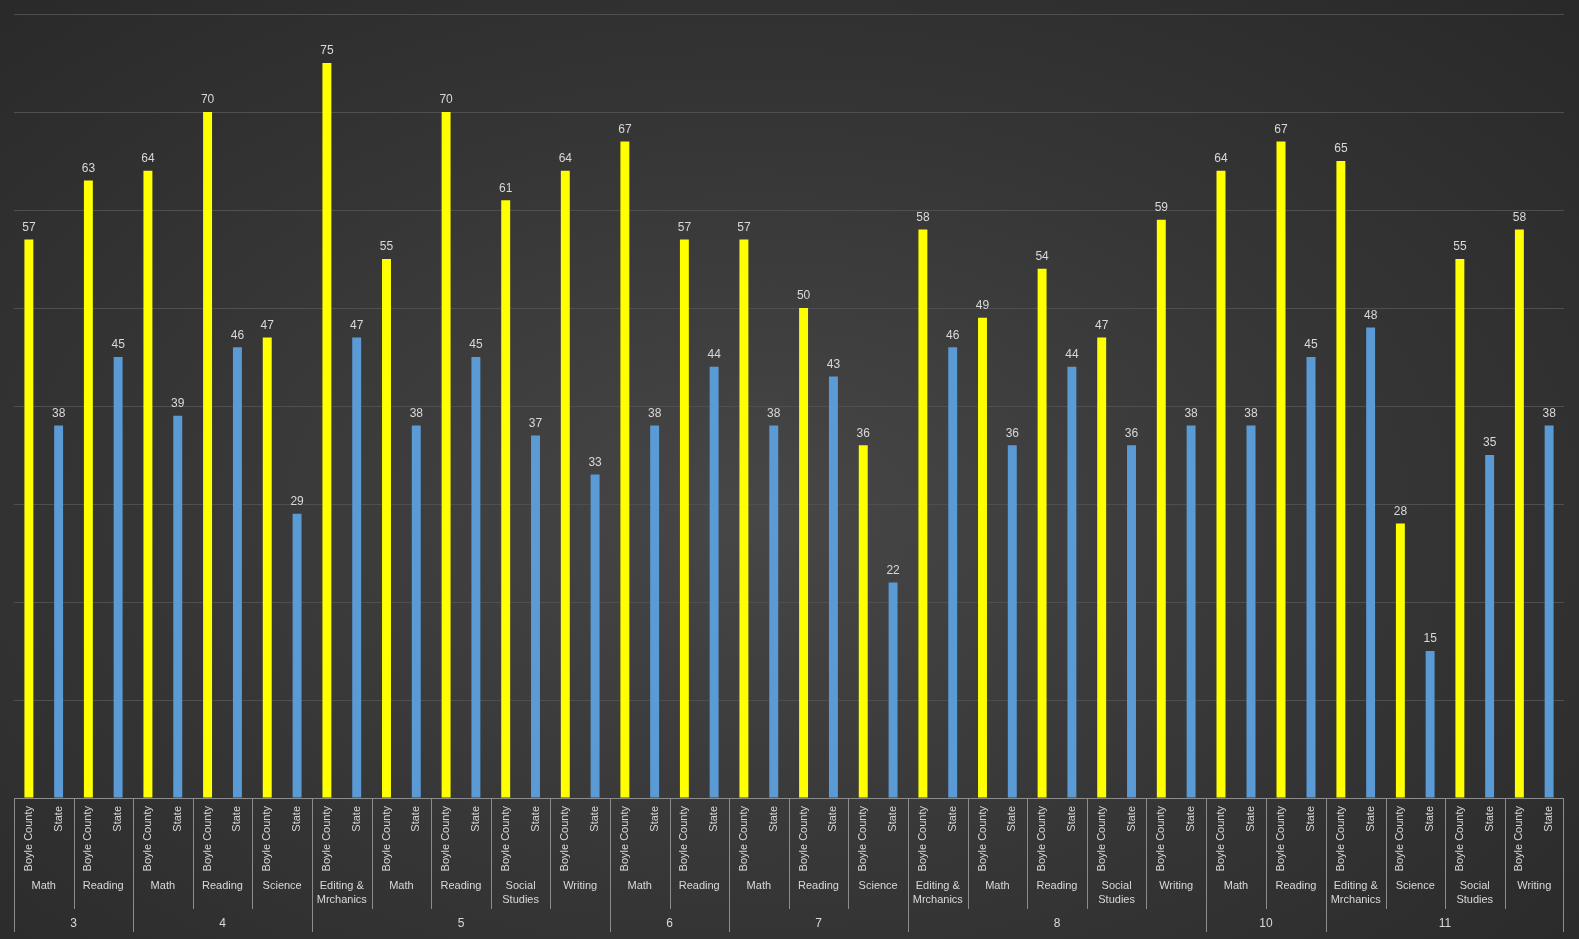 Image resolution: width=1579 pixels, height=939 pixels. I want to click on data-label: 44, so click(1072, 354).